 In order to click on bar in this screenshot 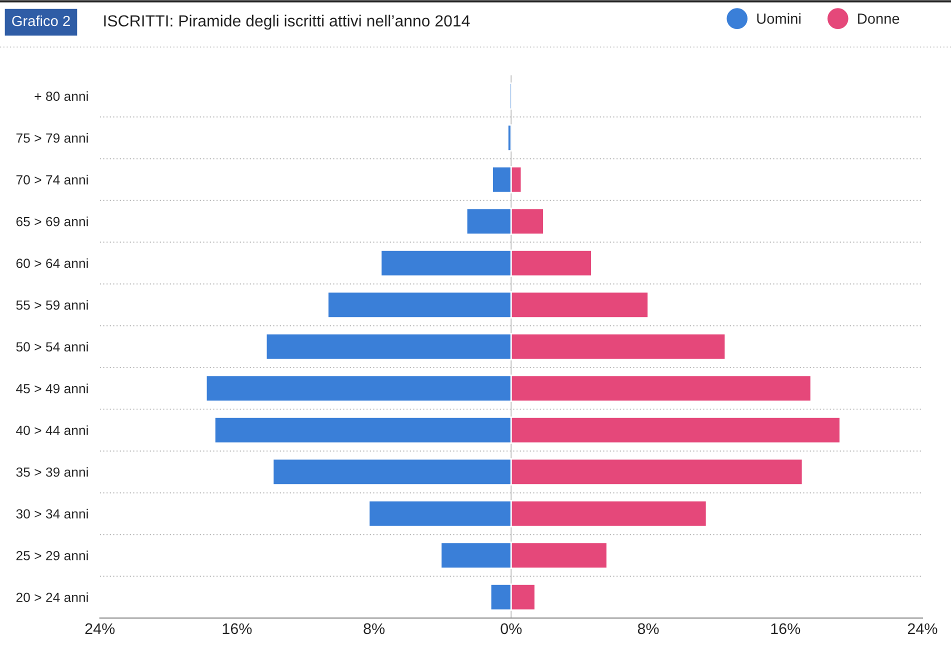, I will do `click(509, 138)`.